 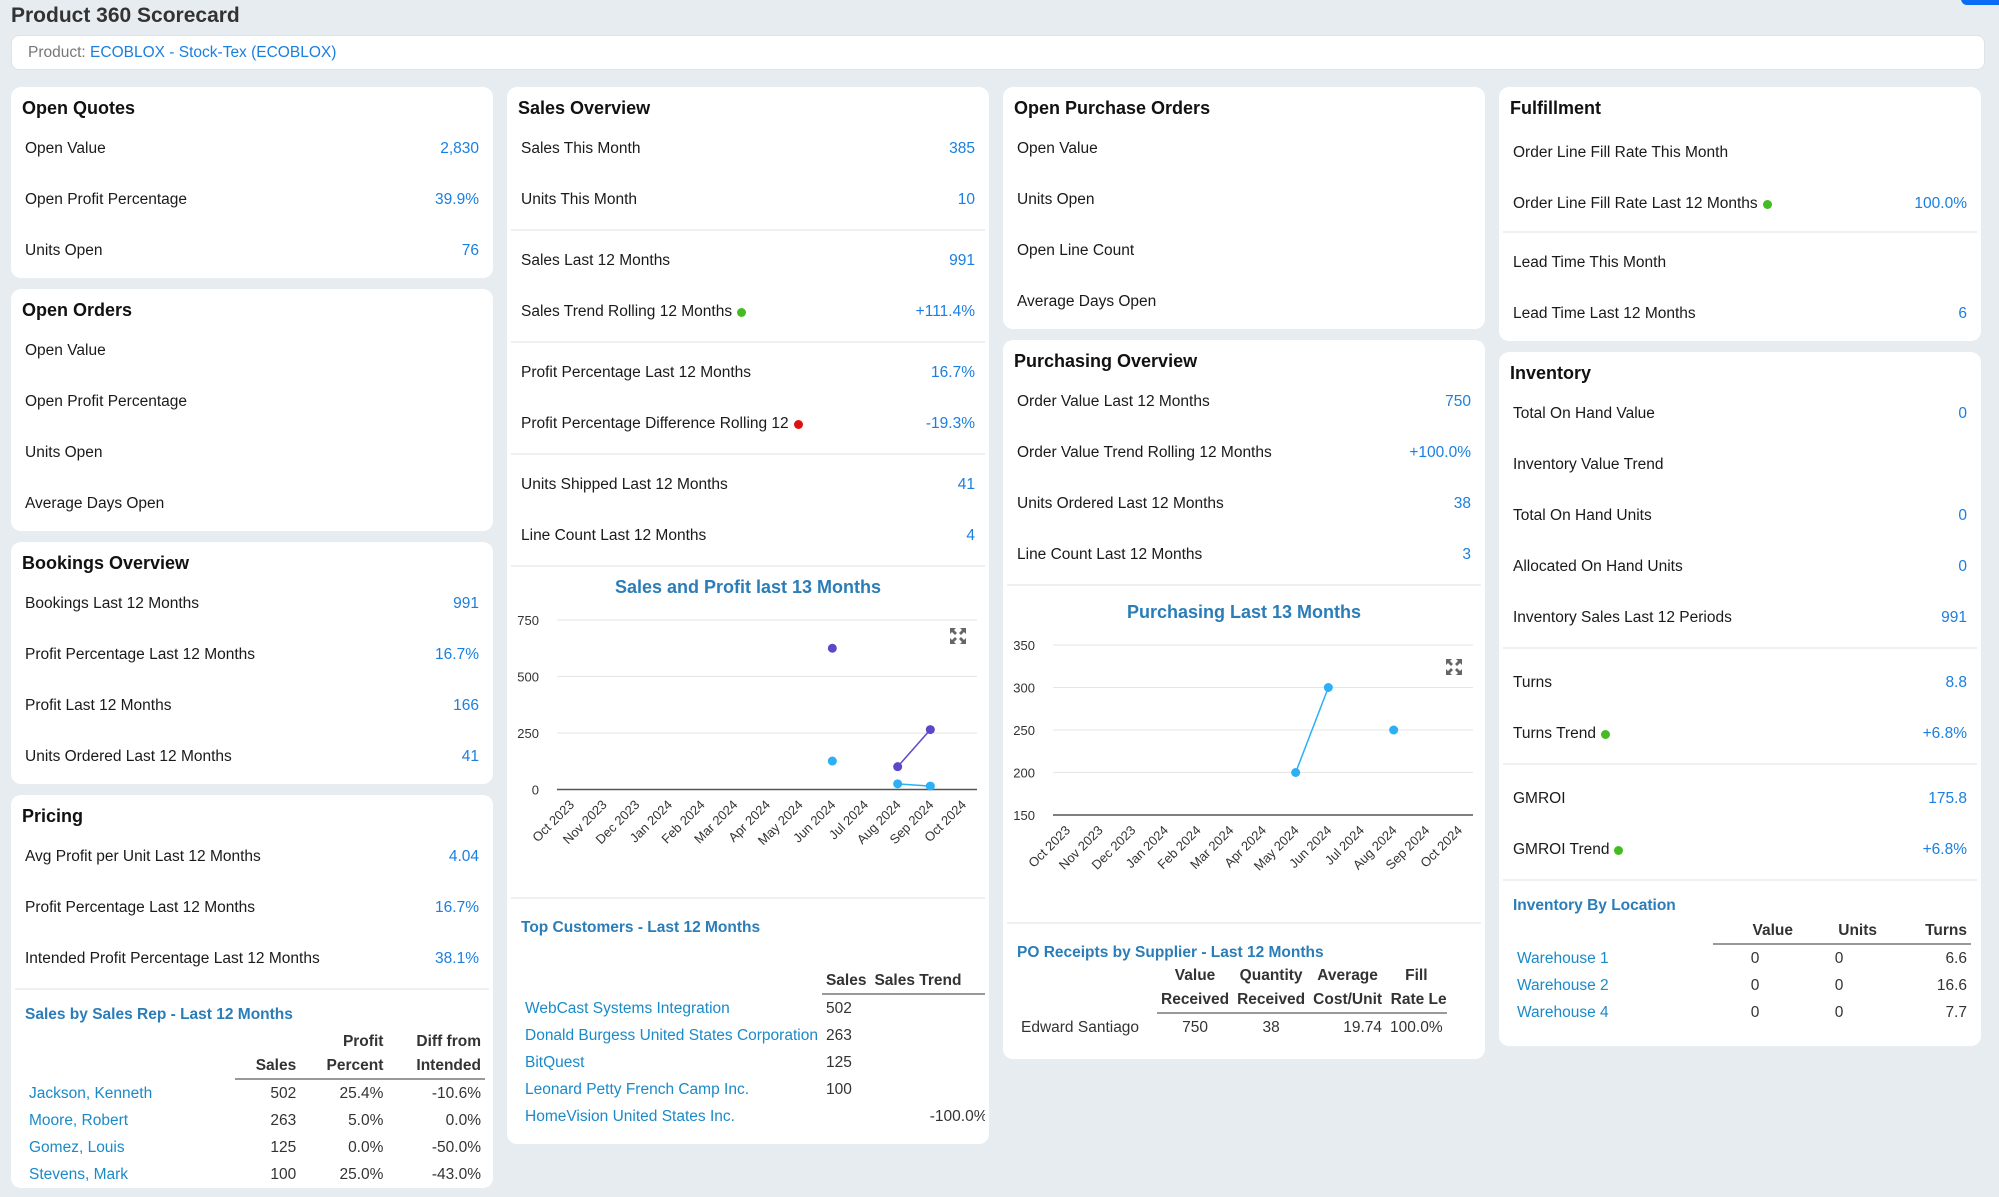 I want to click on metric-row: Turns Trend +6.8%, so click(x=1740, y=733).